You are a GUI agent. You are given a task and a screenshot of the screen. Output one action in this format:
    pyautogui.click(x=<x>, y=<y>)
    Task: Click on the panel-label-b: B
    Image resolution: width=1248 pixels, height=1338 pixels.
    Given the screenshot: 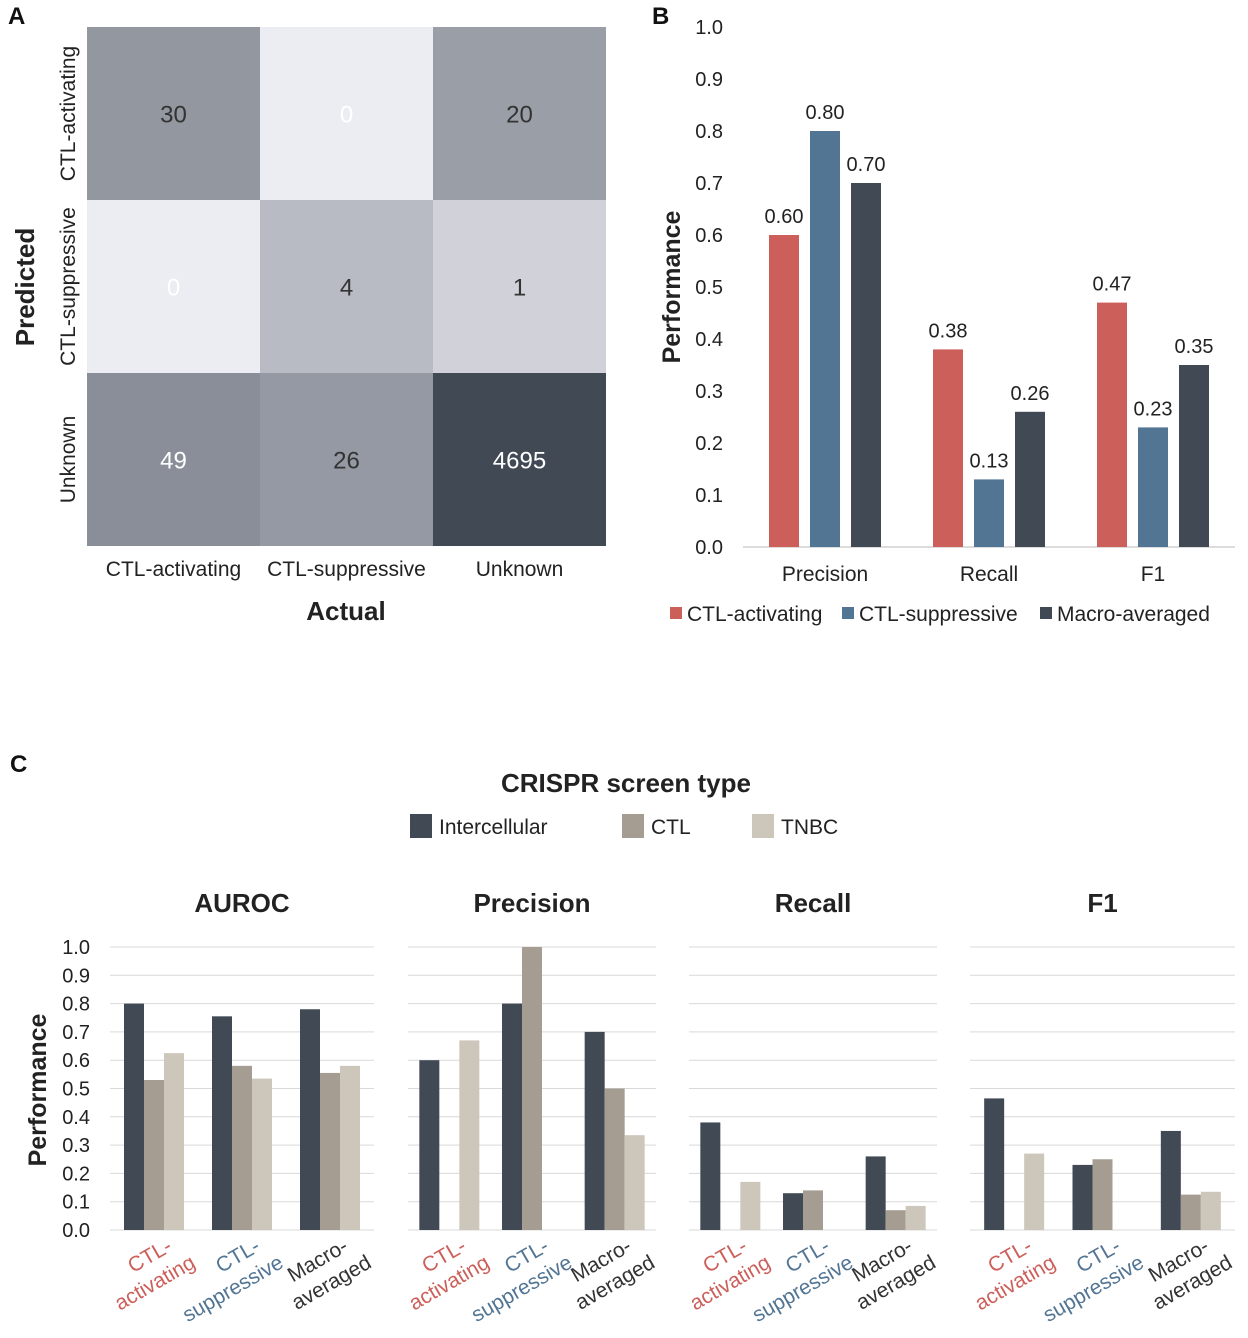 What is the action you would take?
    pyautogui.click(x=660, y=16)
    